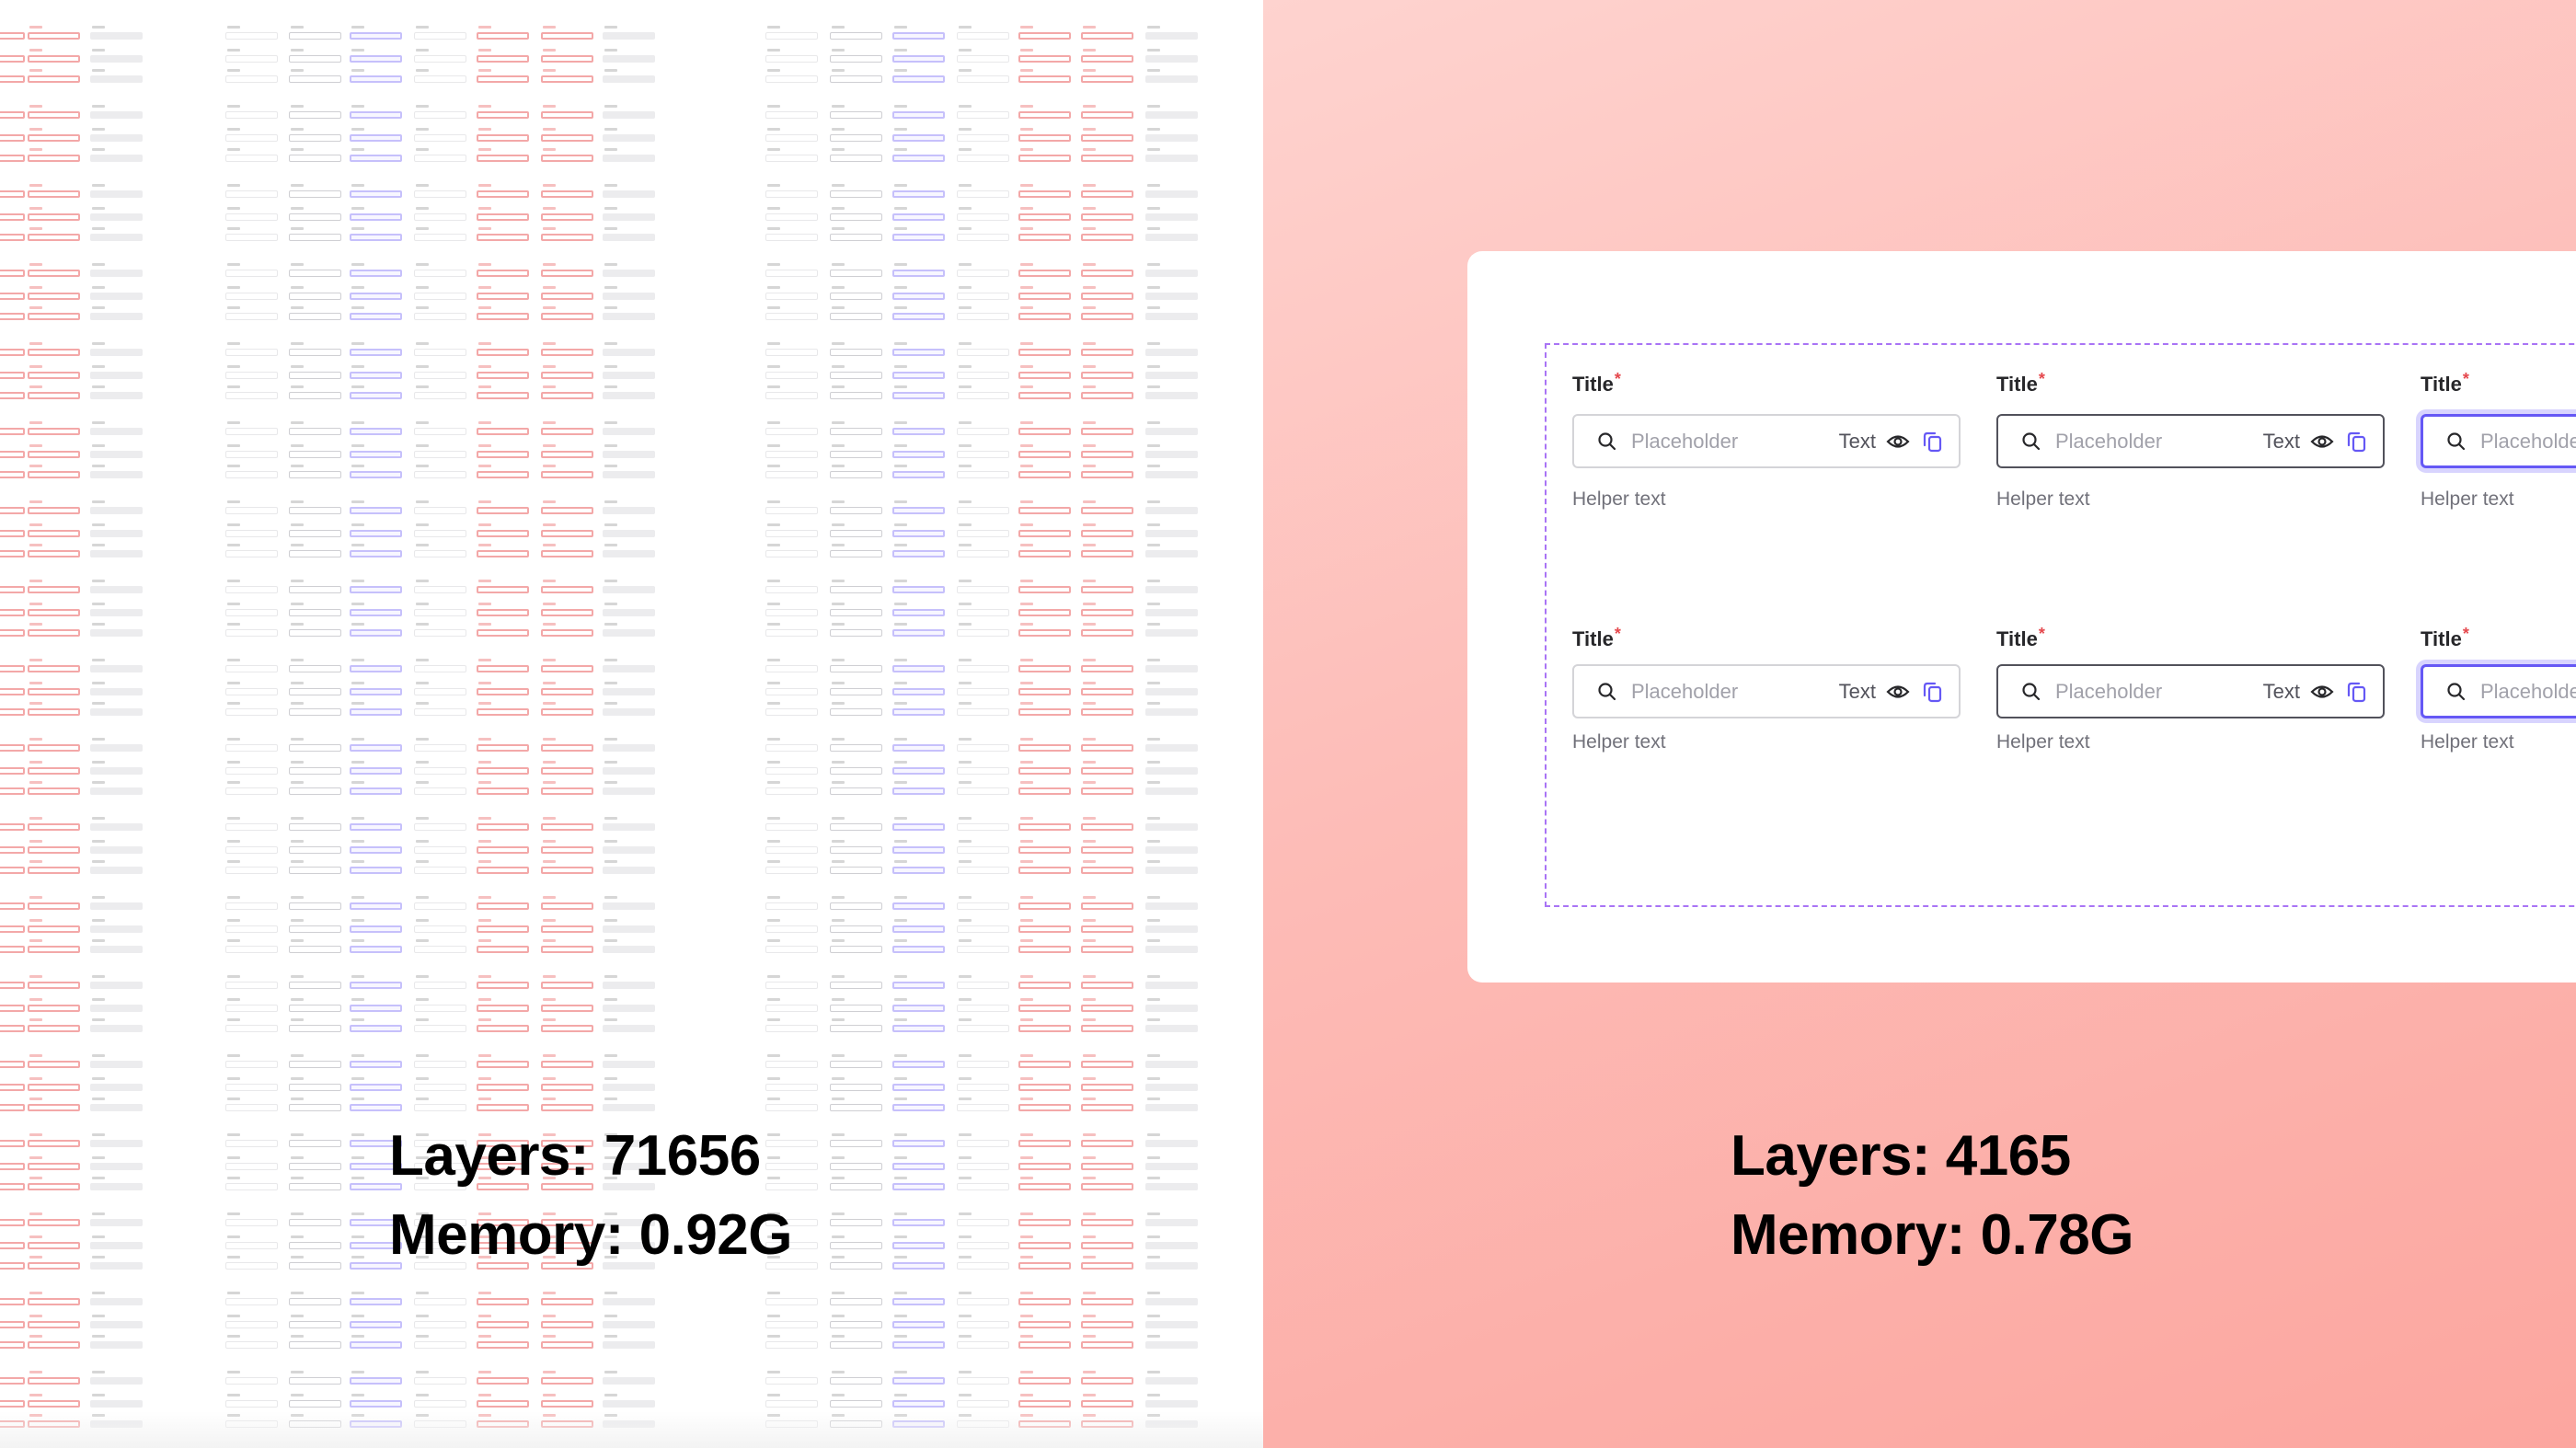  What do you see at coordinates (2281, 441) in the screenshot?
I see `input-value: Text` at bounding box center [2281, 441].